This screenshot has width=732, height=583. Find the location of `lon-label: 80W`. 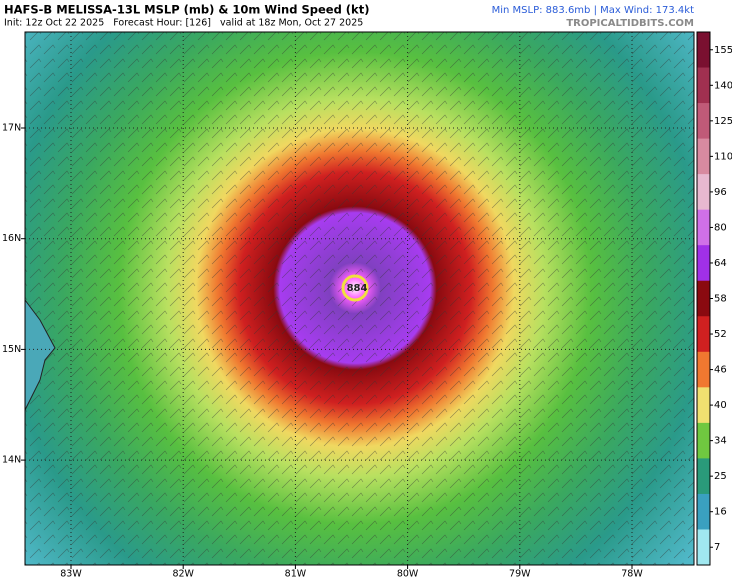

lon-label: 80W is located at coordinates (408, 574).